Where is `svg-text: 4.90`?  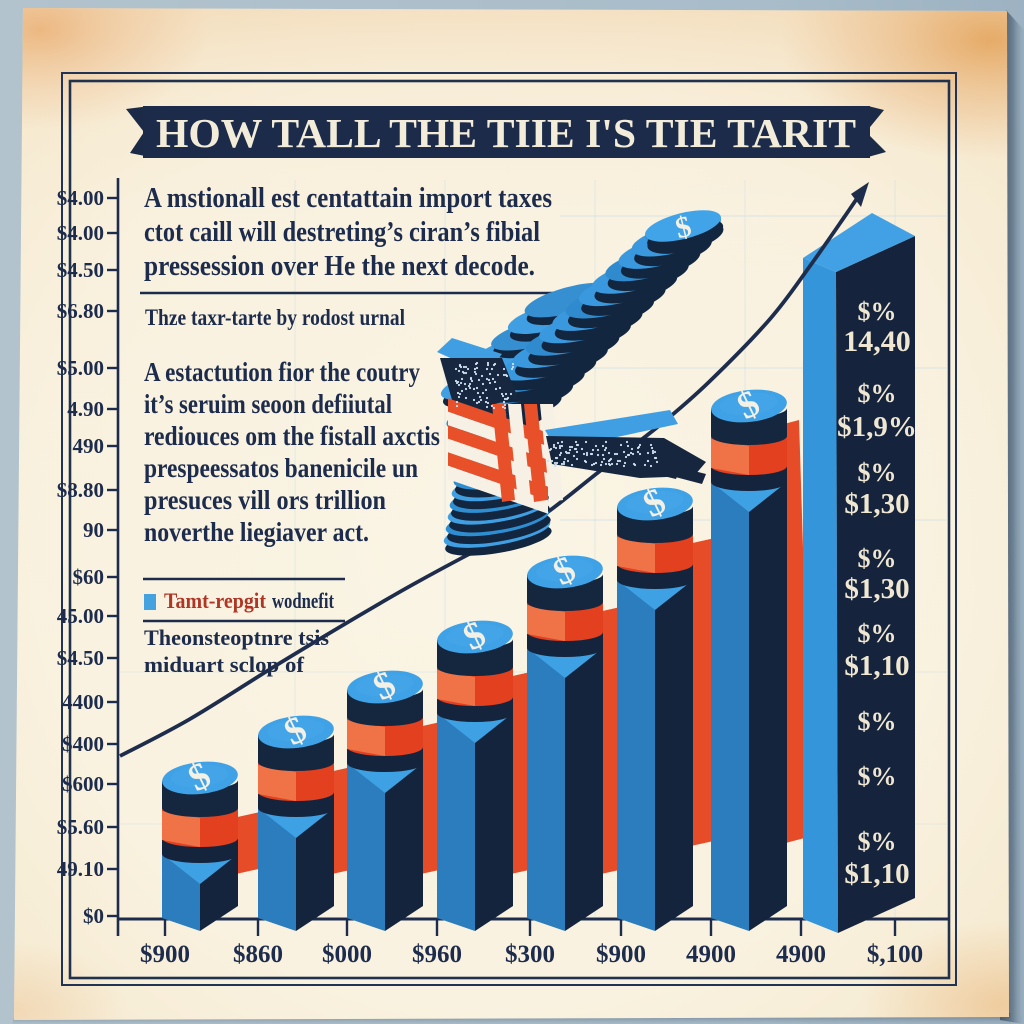
svg-text: 4.90 is located at coordinates (85, 409).